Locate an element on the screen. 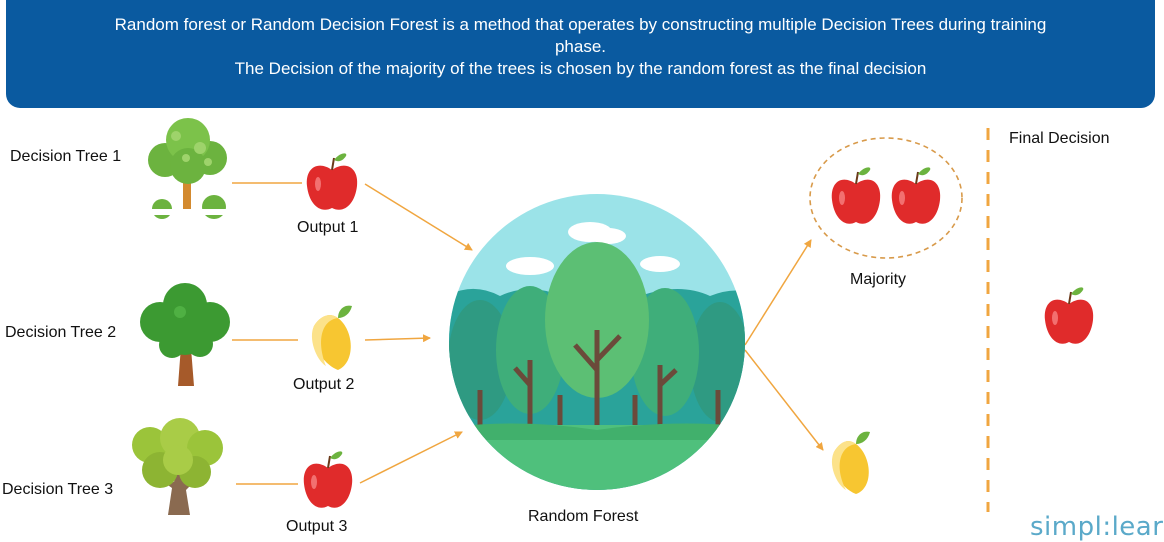 Image resolution: width=1164 pixels, height=542 pixels. decision-tree-1-icon is located at coordinates (191, 168).